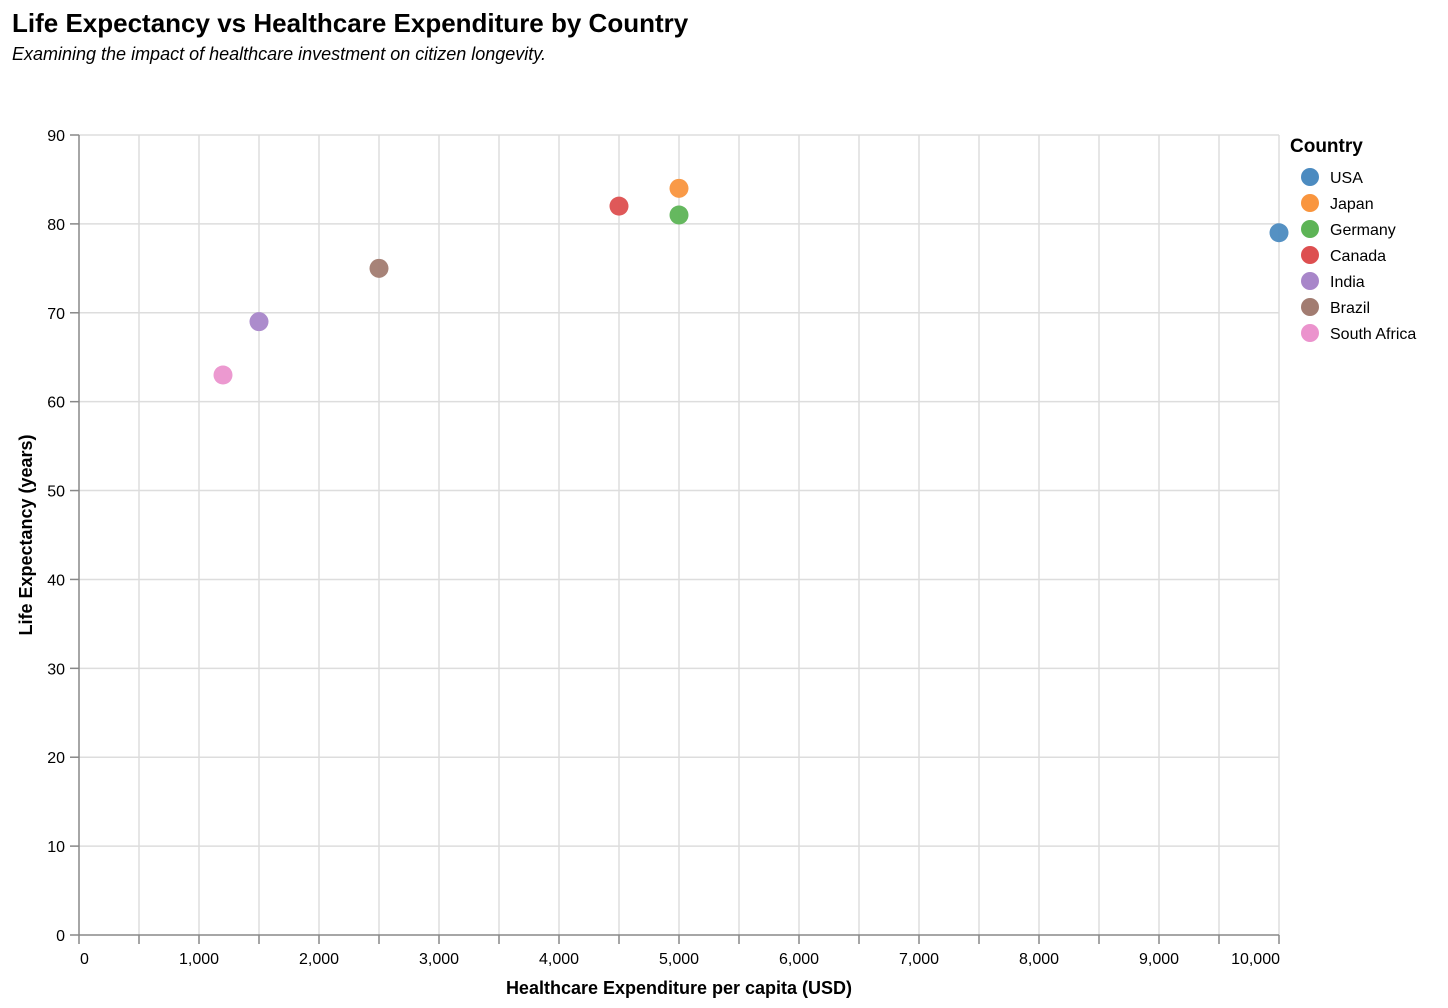 The image size is (1448, 1008). What do you see at coordinates (199, 959) in the screenshot?
I see `x-tick-label: 1,000` at bounding box center [199, 959].